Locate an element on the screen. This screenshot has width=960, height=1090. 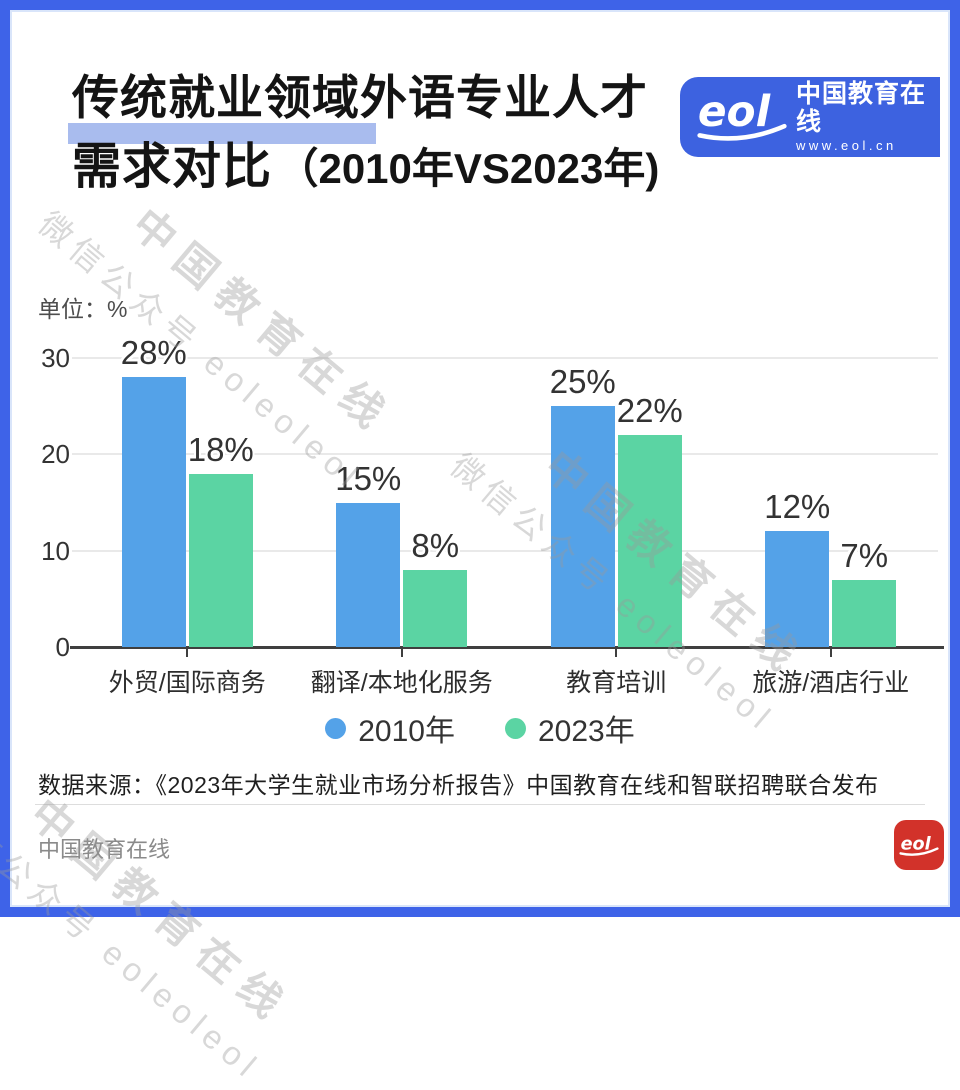
category-label-4: 旅游/酒店行业 is located at coordinates (831, 683).